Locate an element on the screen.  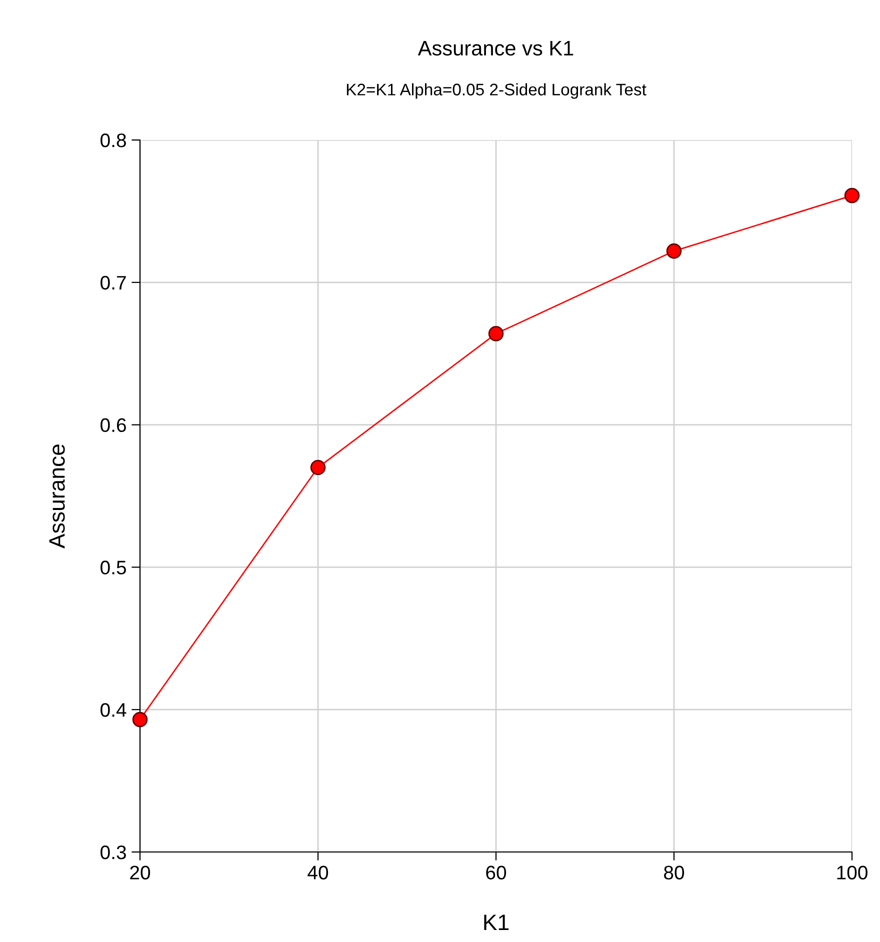
x-tick-label: 20 is located at coordinates (140, 873).